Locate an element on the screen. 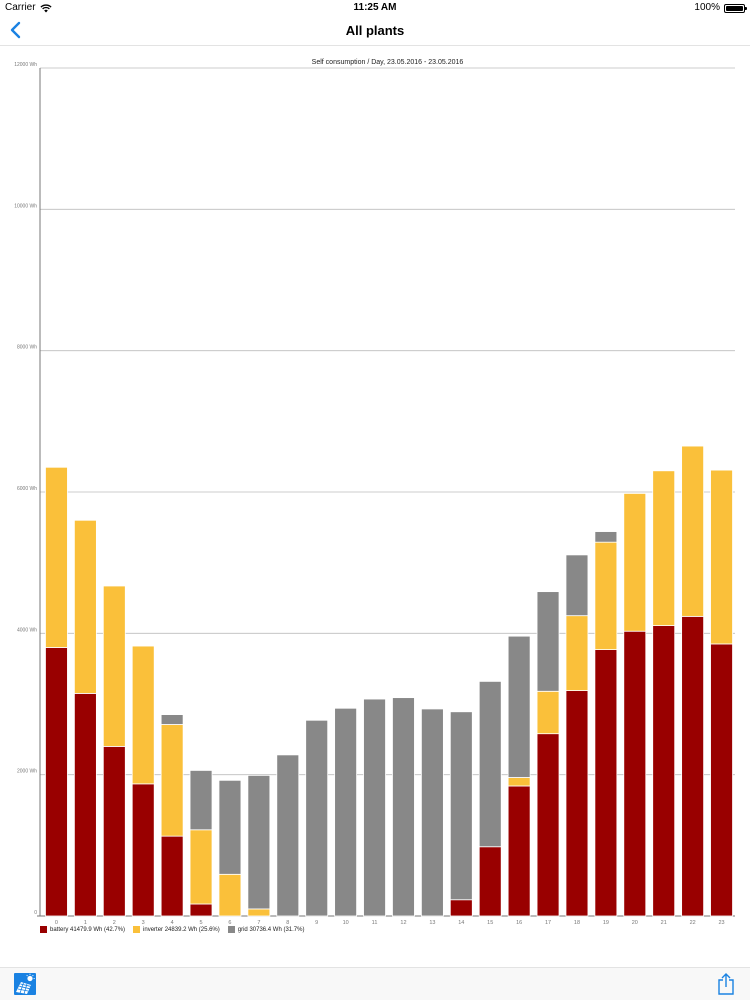 The height and width of the screenshot is (1000, 750). status-right: 100% is located at coordinates (720, 8).